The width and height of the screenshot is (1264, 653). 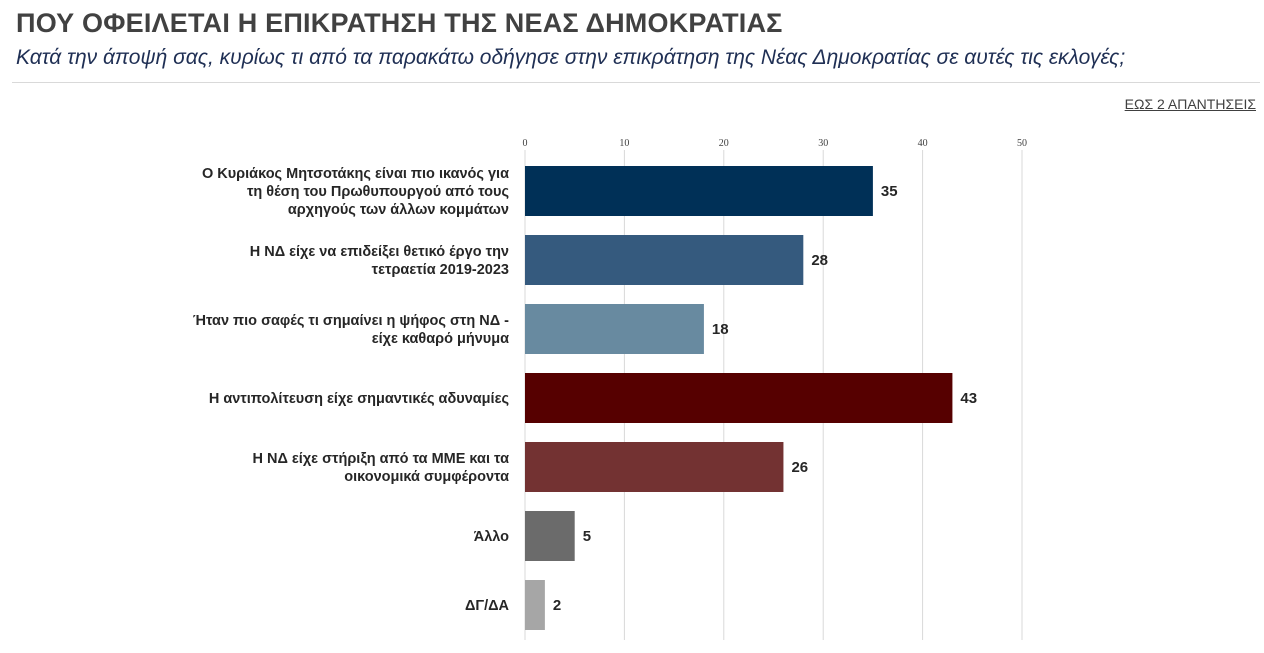 I want to click on x-tick-label: 10, so click(x=624, y=143).